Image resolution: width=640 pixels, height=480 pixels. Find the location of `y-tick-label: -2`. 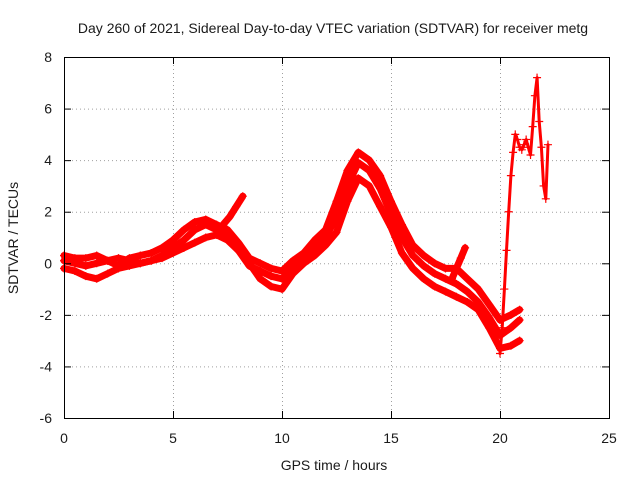

y-tick-label: -2 is located at coordinates (46, 315).